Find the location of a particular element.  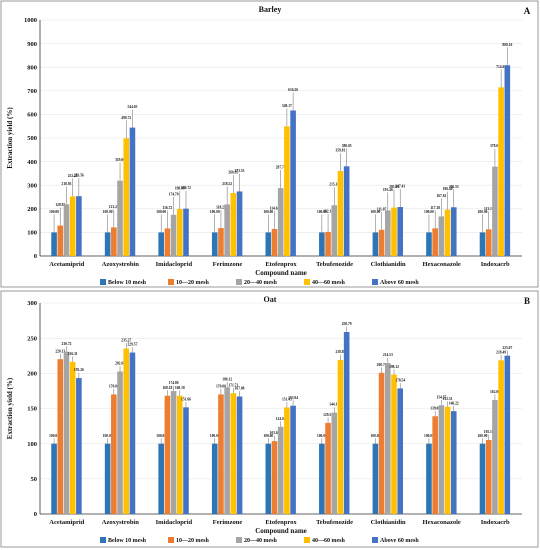

data-label: 198.96 is located at coordinates (180, 189).